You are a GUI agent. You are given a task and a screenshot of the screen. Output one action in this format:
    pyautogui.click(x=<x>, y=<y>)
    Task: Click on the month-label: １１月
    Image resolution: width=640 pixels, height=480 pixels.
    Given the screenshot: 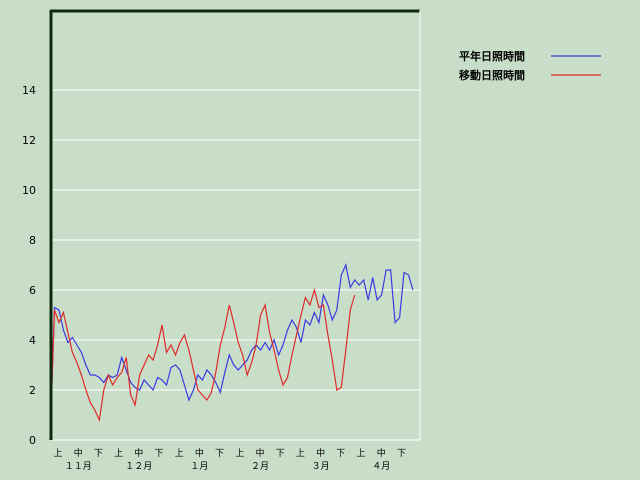 What is the action you would take?
    pyautogui.click(x=78, y=466)
    